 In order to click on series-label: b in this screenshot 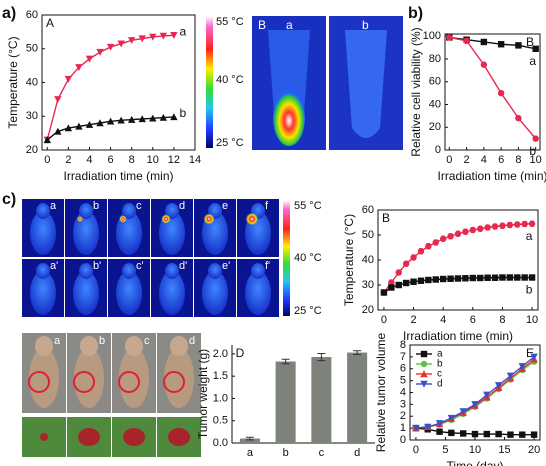, I will do `click(183, 113)`.